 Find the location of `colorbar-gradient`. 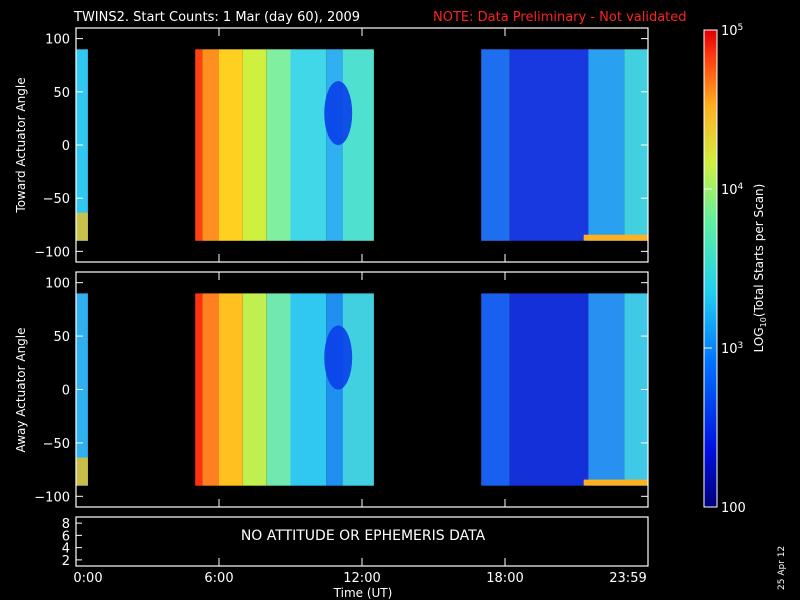

colorbar-gradient is located at coordinates (710, 268).